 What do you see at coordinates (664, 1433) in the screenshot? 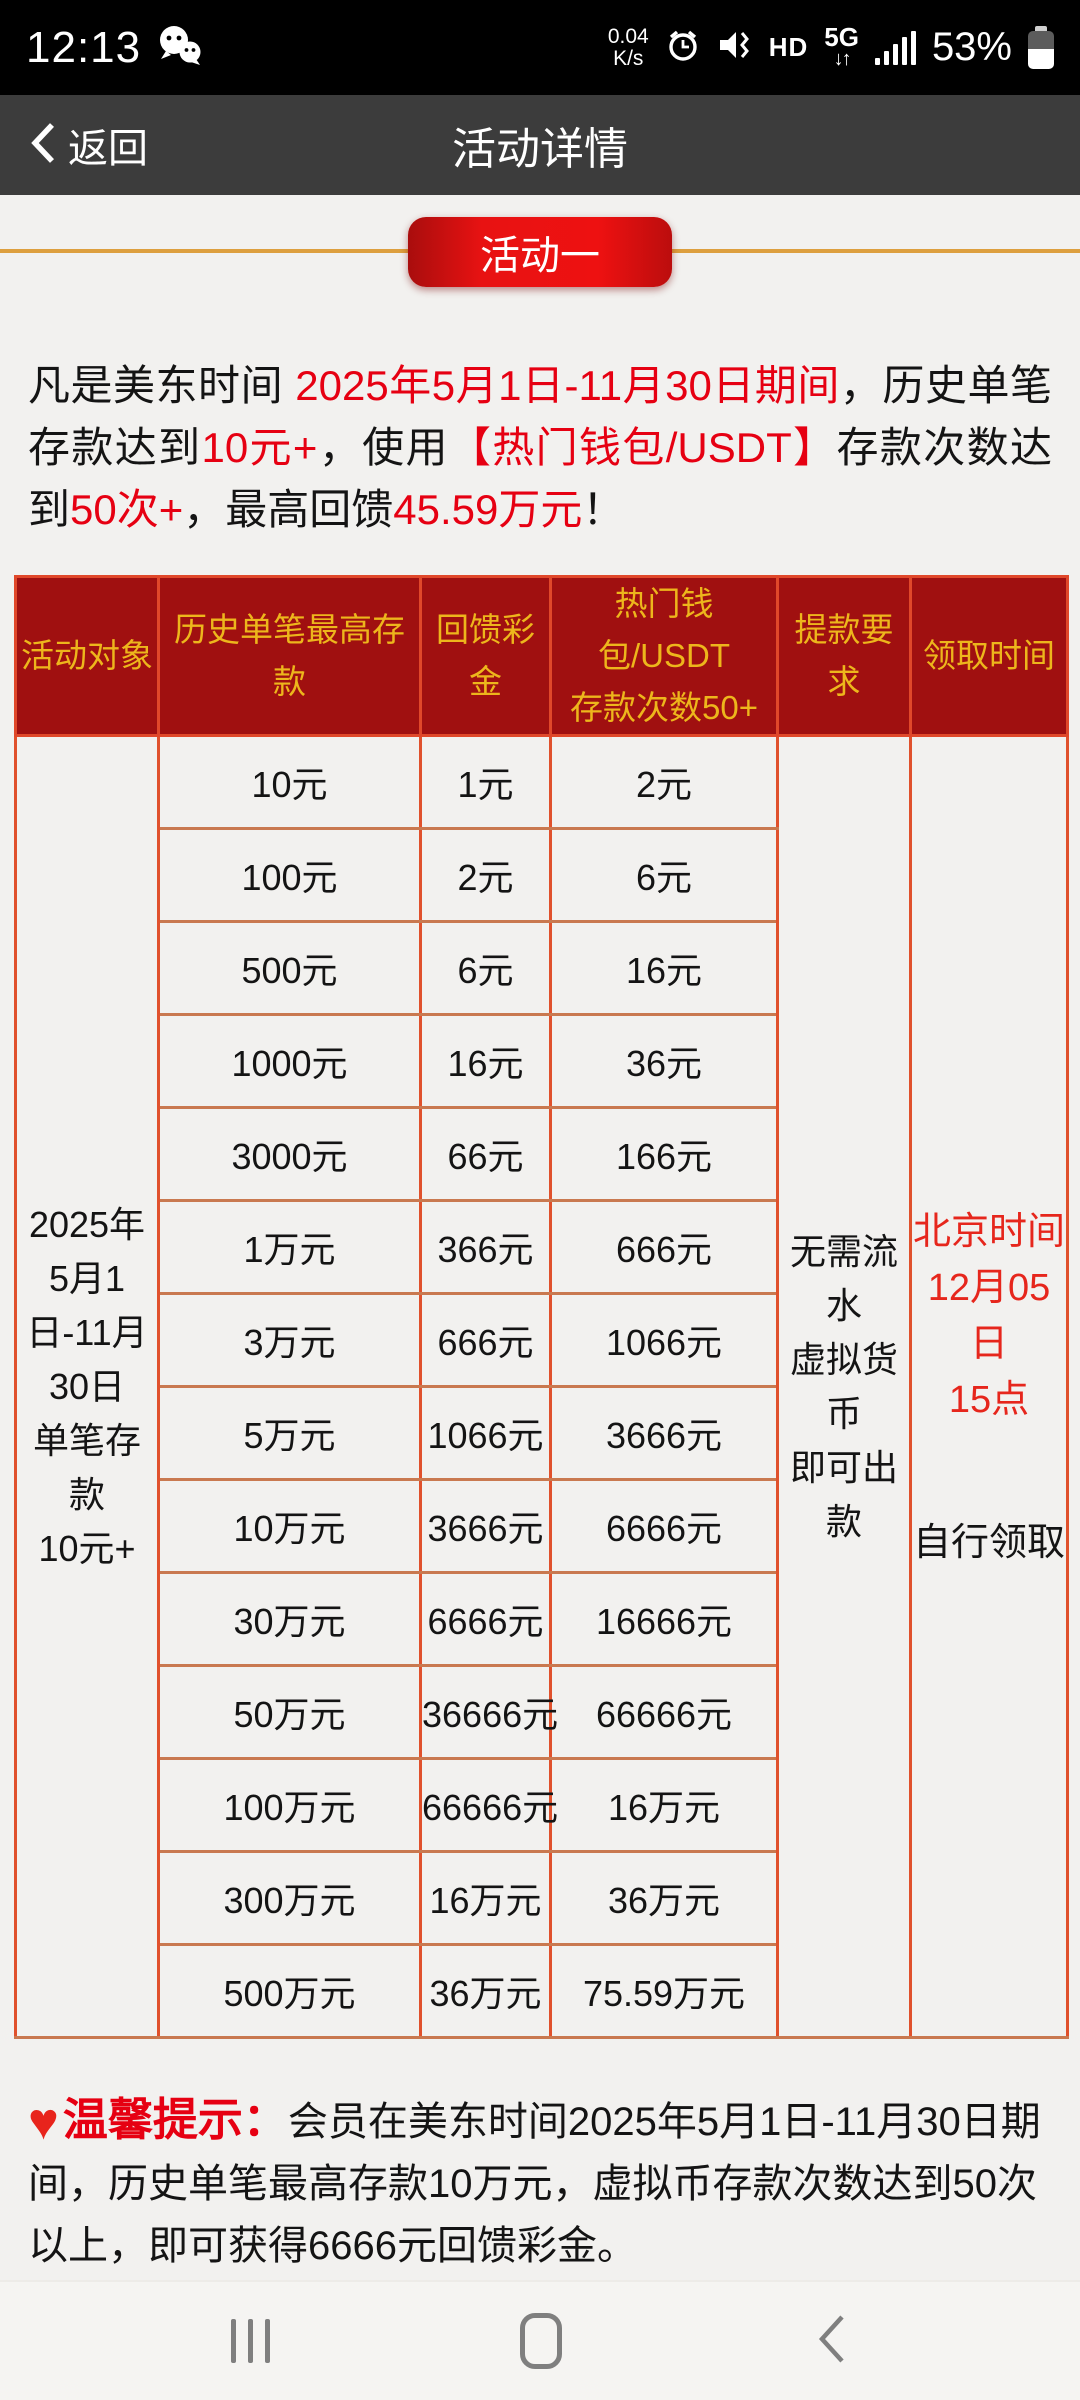
I see `usdt-bonus-cell: 3666元` at bounding box center [664, 1433].